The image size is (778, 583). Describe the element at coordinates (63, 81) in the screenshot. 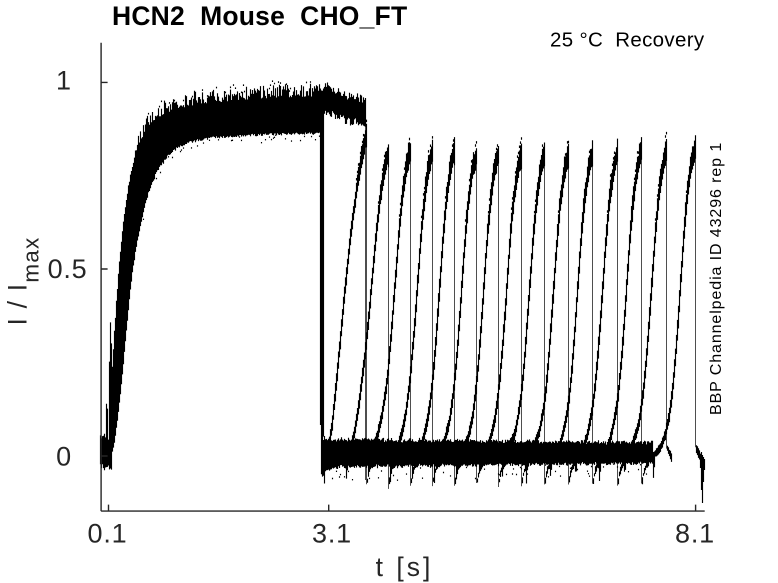

I see `svg-text: 1` at that location.